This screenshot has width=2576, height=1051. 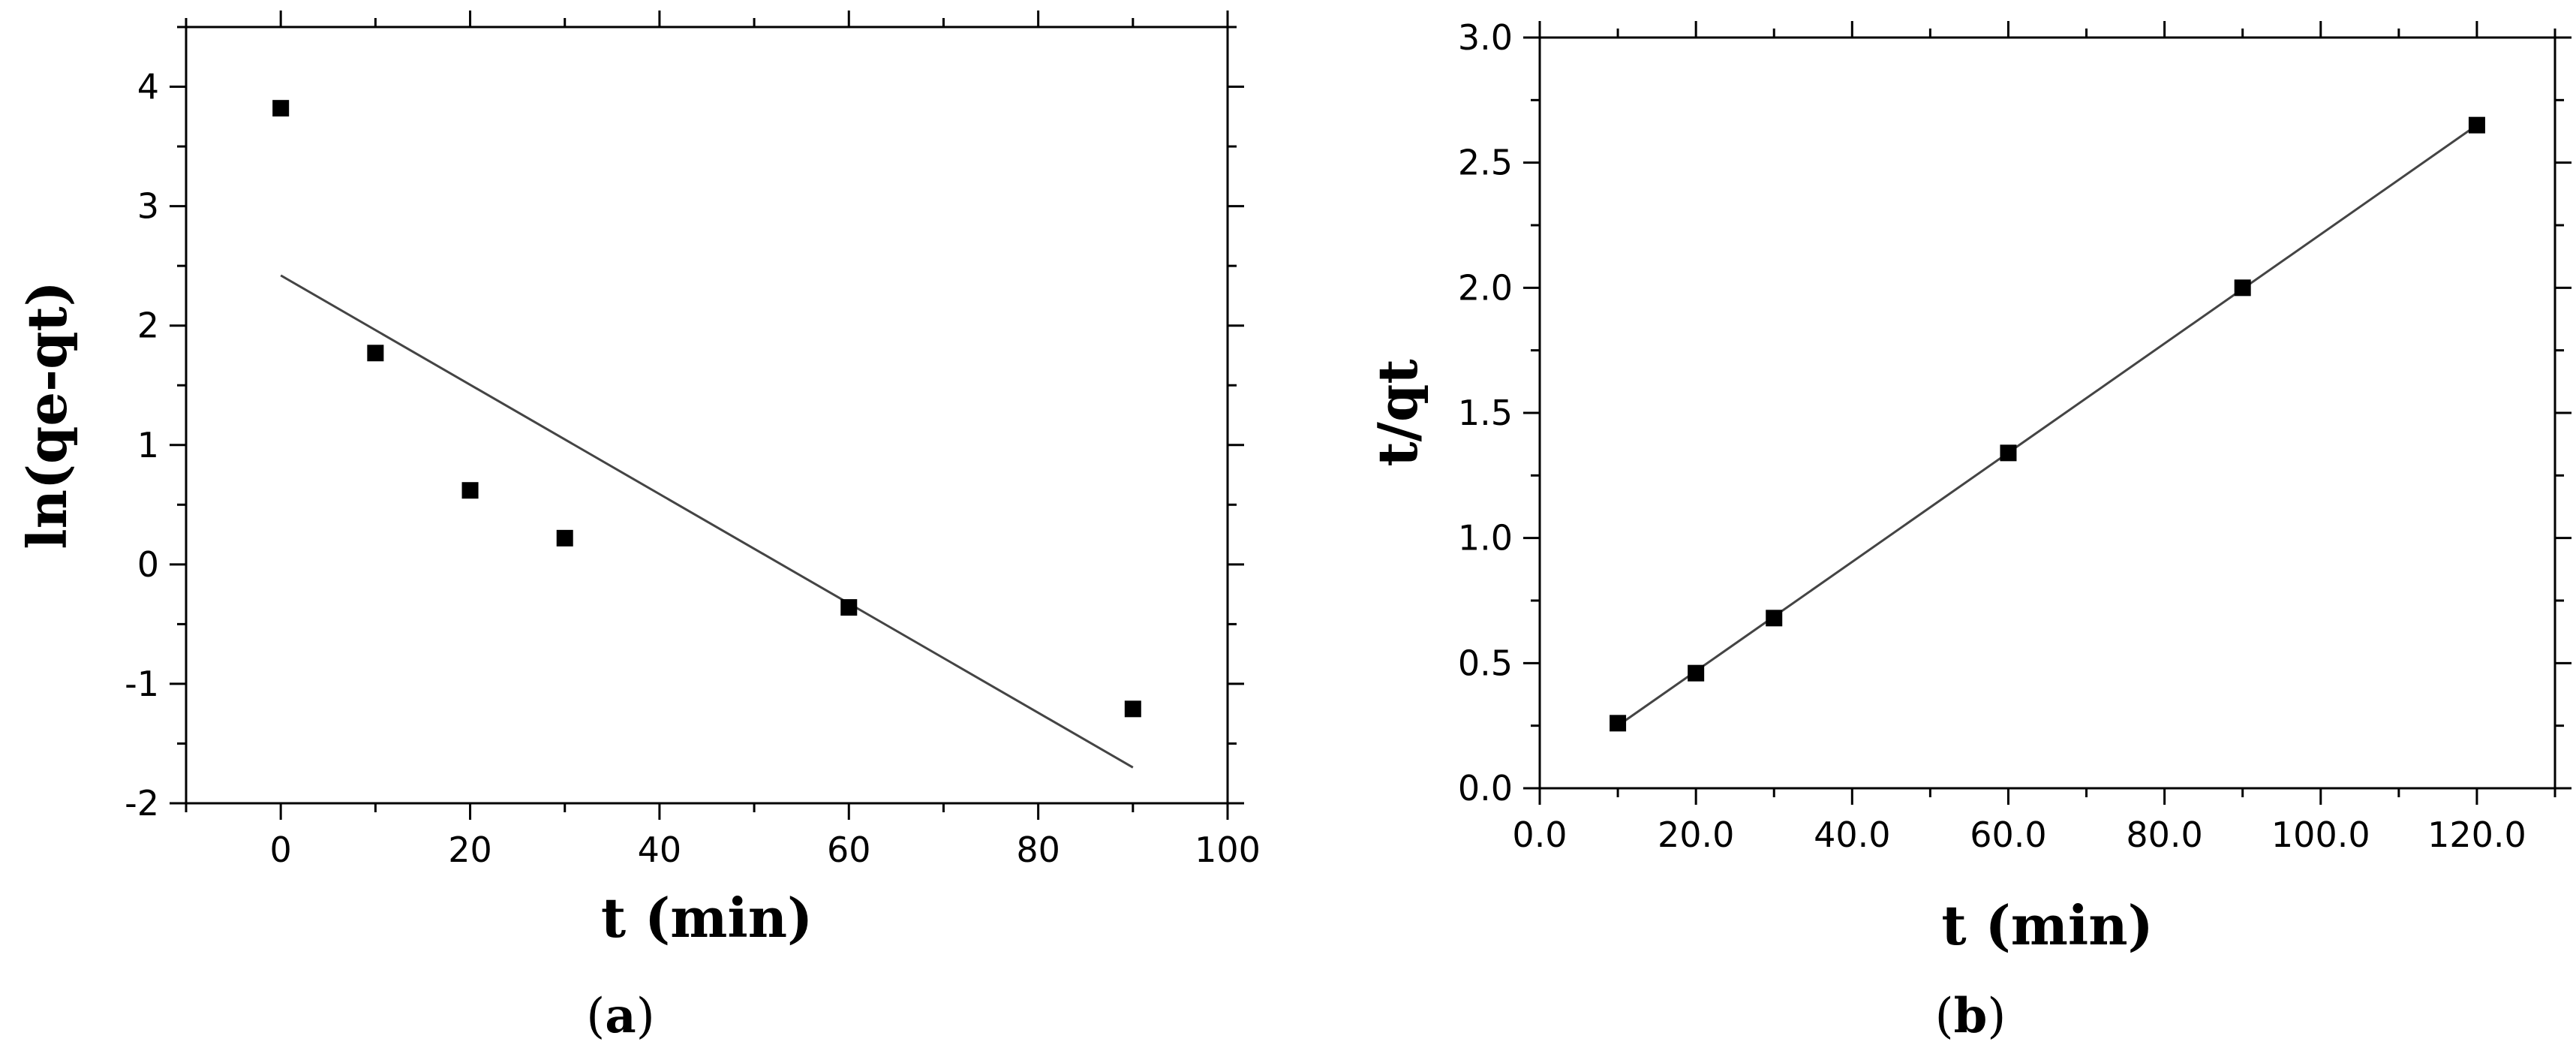 I want to click on y-tick-label: 0.0, so click(x=1485, y=788).